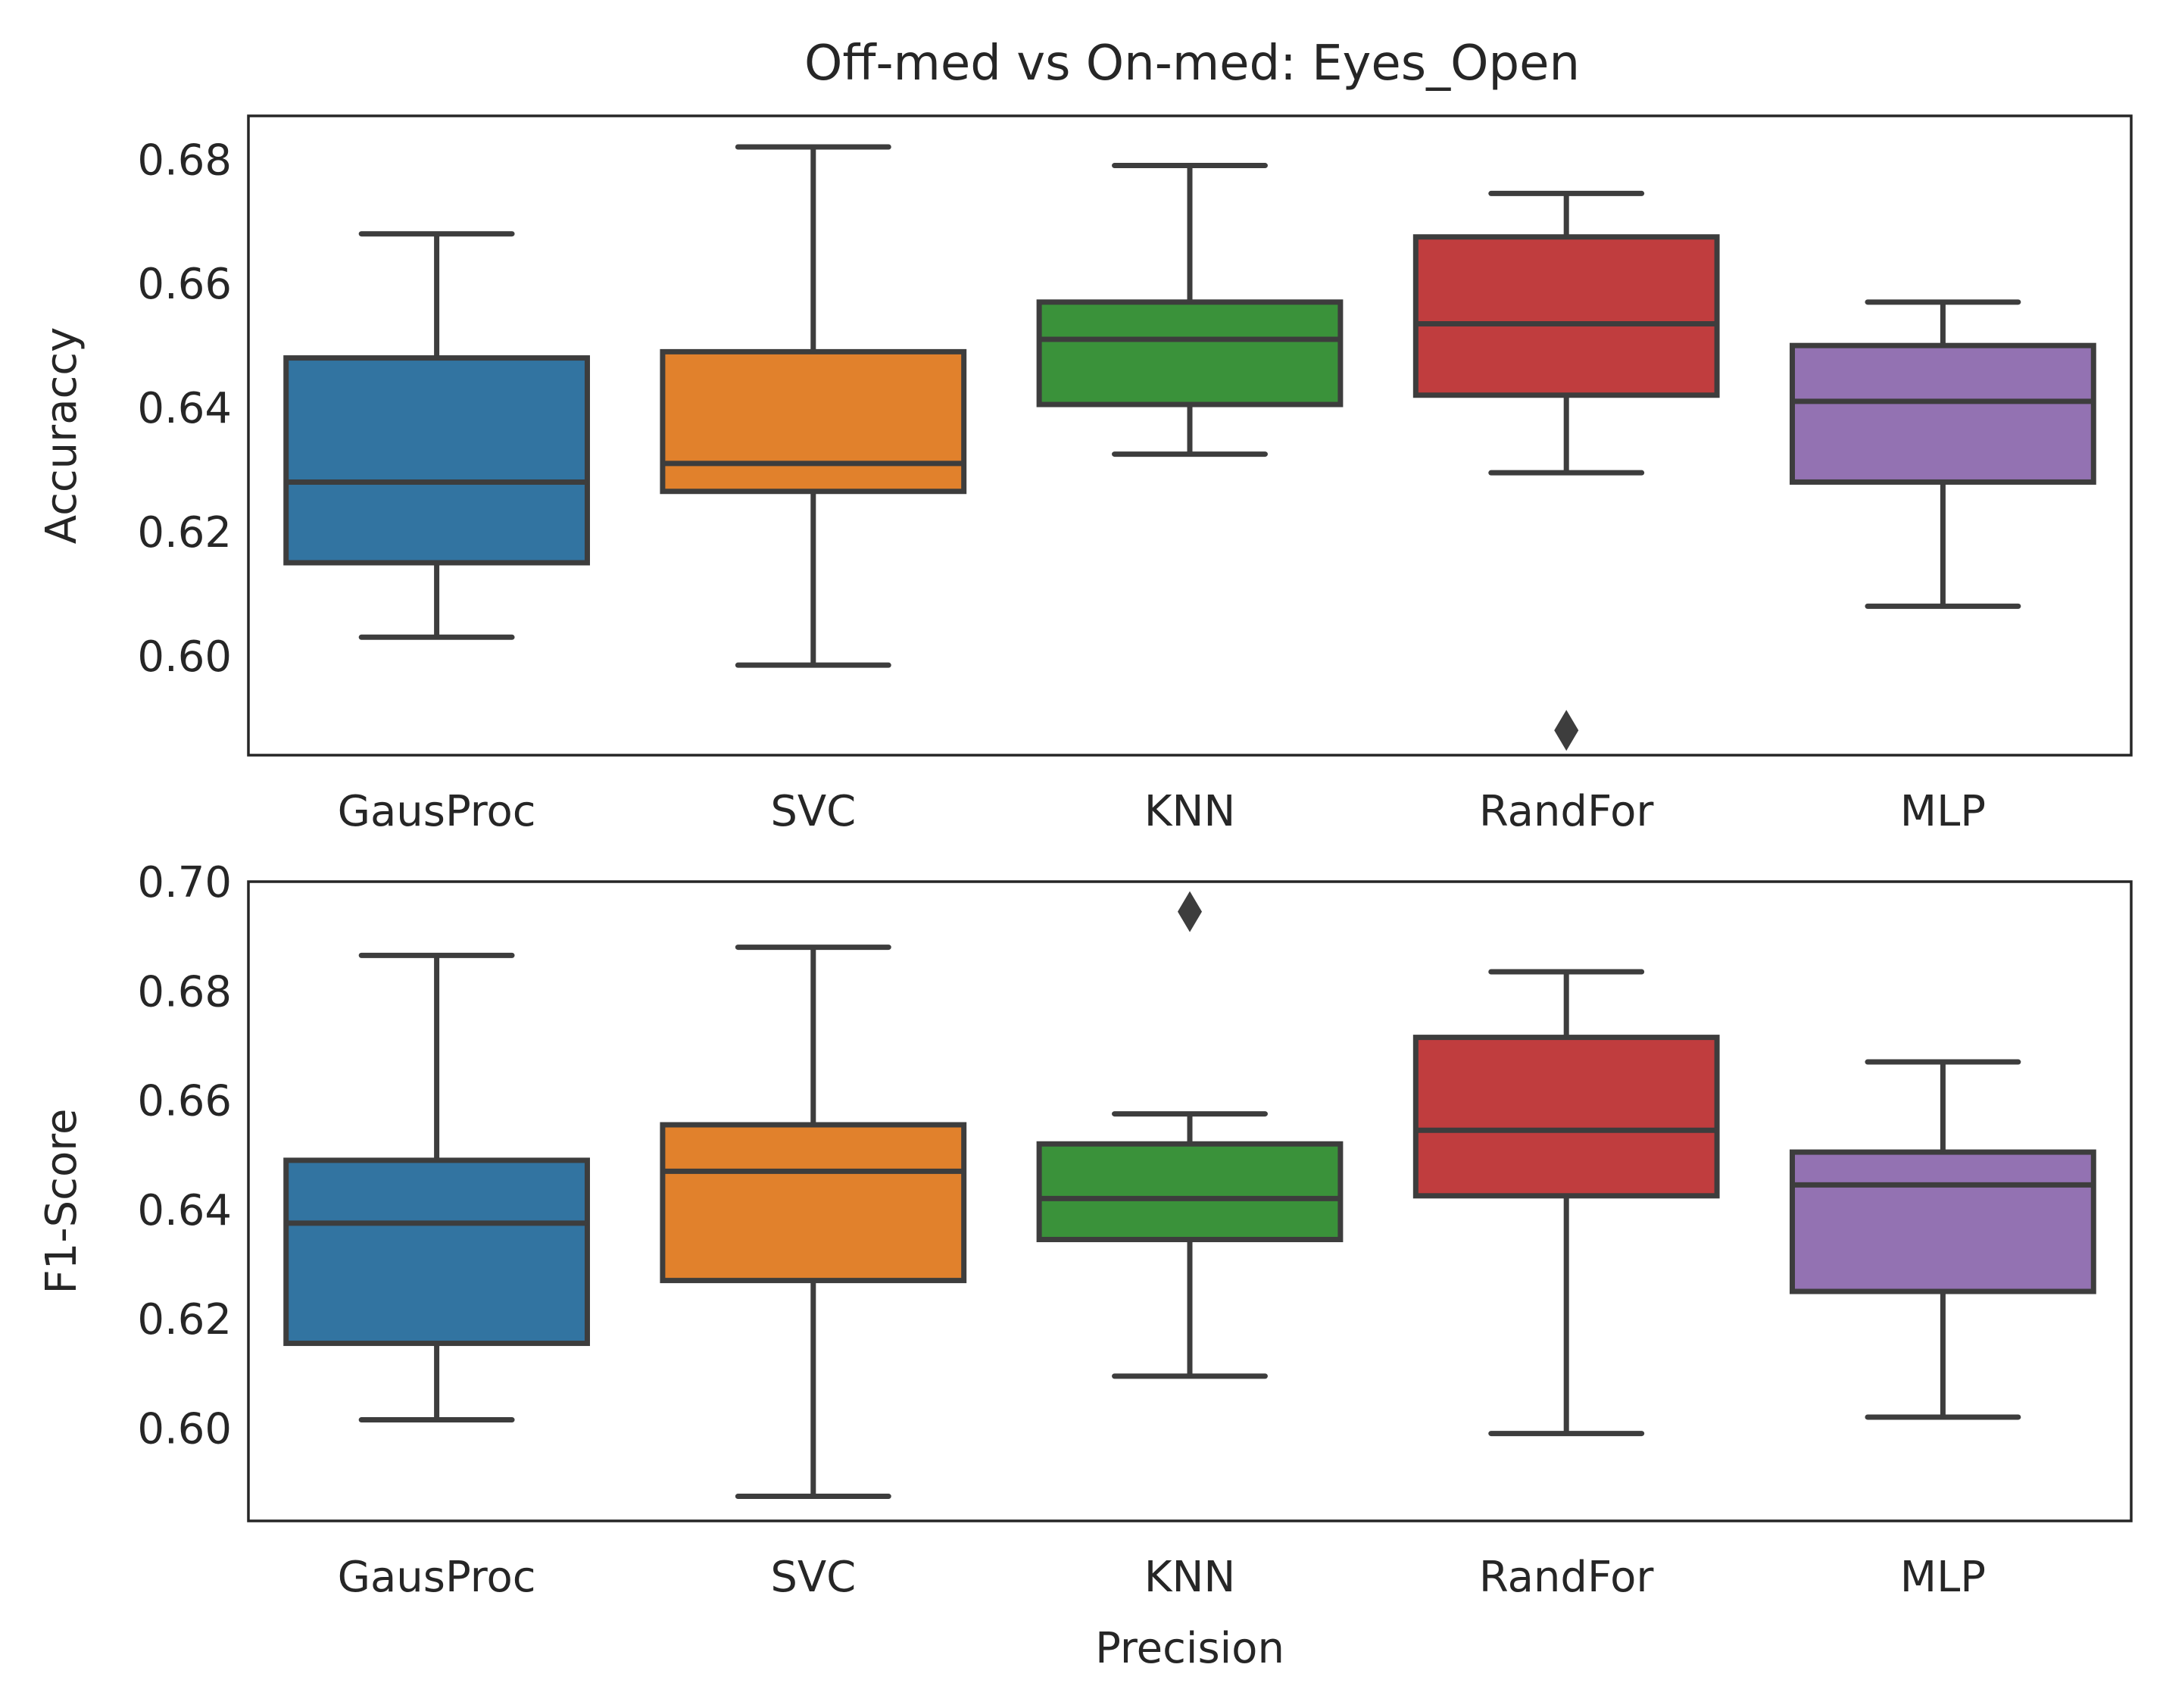  What do you see at coordinates (184, 883) in the screenshot?
I see `y-tick-label: 0.70` at bounding box center [184, 883].